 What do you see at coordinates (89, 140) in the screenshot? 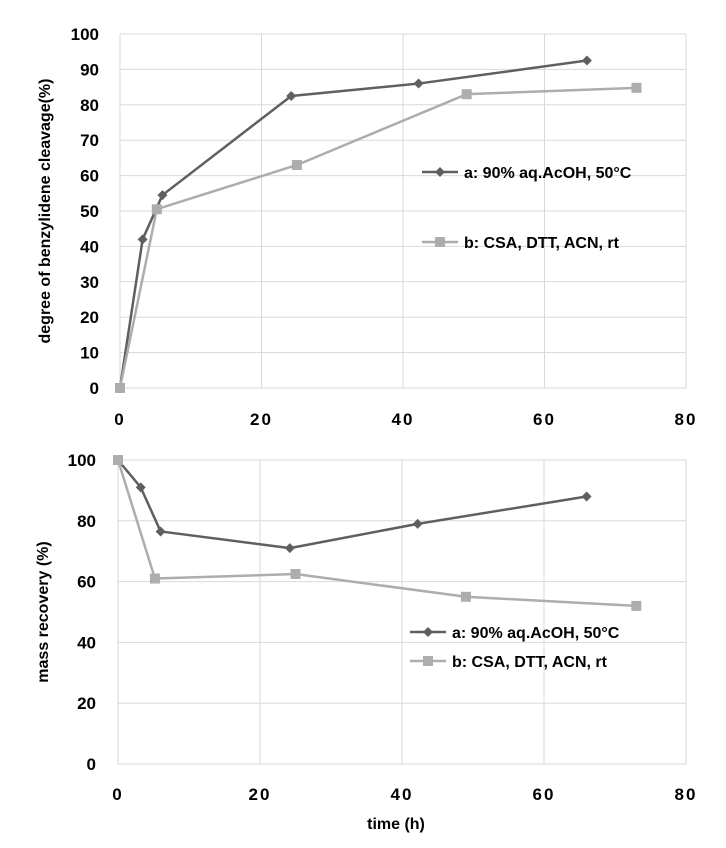
I see `y-tick-label: 70` at bounding box center [89, 140].